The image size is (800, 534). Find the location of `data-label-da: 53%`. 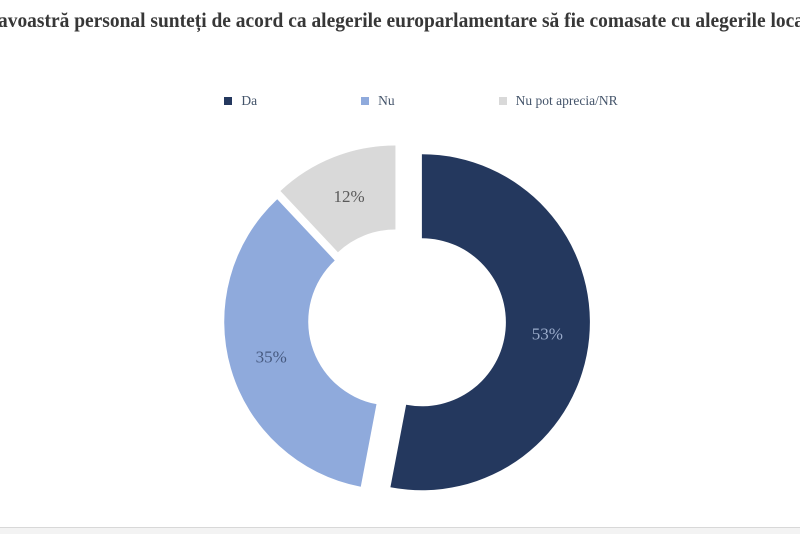

data-label-da: 53% is located at coordinates (547, 334).